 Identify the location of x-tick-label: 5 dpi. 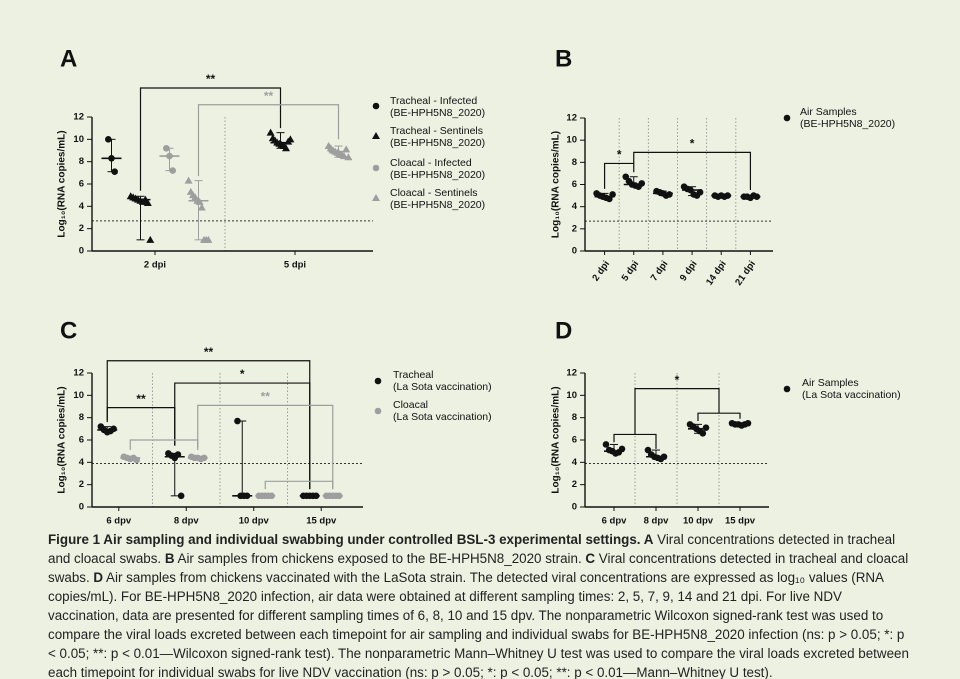
(295, 265).